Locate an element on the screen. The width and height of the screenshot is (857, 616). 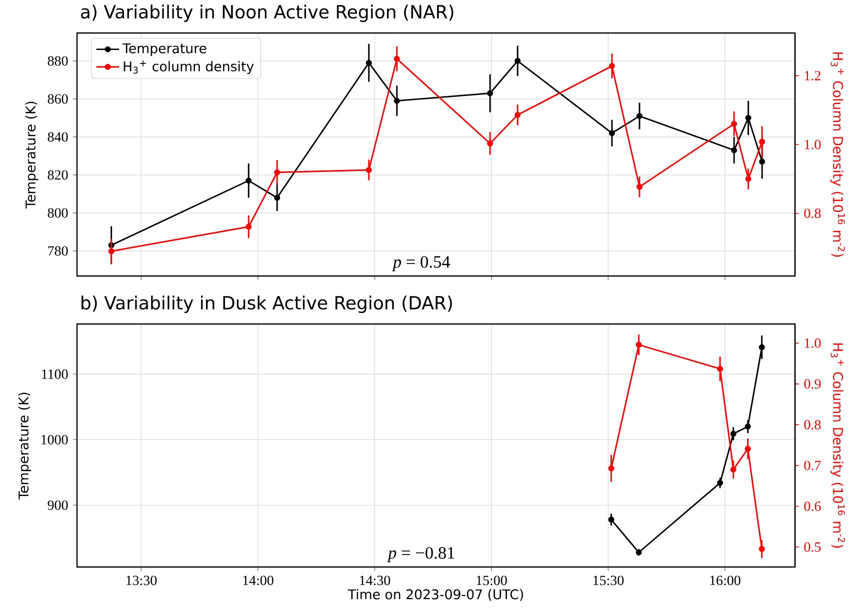
y-tick-label: 900 is located at coordinates (58, 505).